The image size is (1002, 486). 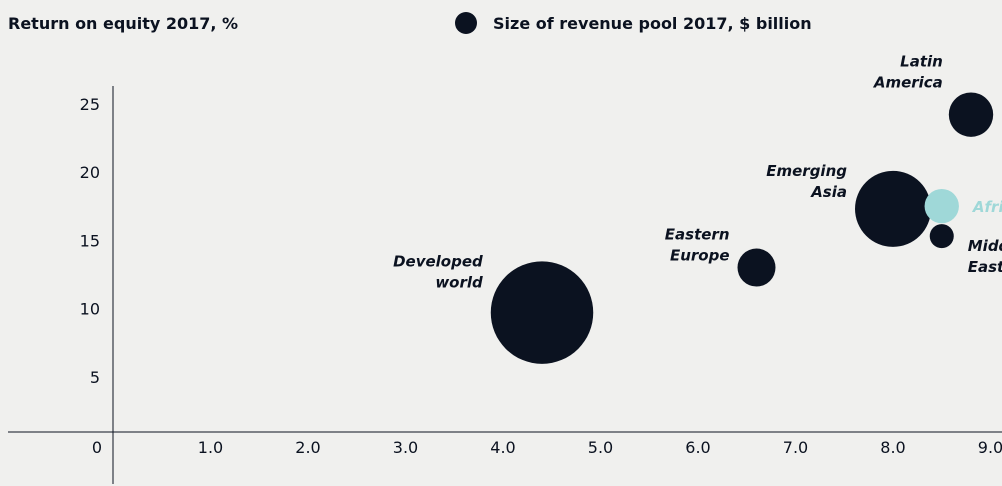 I want to click on bubble-label-line: Africa, so click(x=987, y=207).